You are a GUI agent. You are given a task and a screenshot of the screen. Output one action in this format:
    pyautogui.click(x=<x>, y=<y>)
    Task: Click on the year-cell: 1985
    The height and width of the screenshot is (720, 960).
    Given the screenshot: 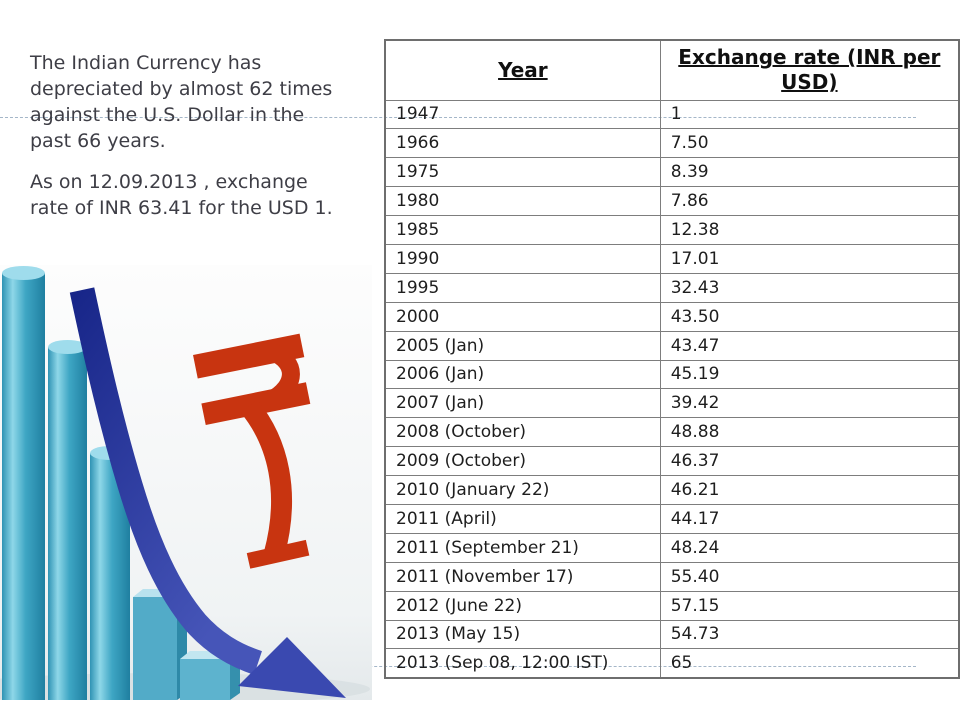 What is the action you would take?
    pyautogui.click(x=522, y=230)
    